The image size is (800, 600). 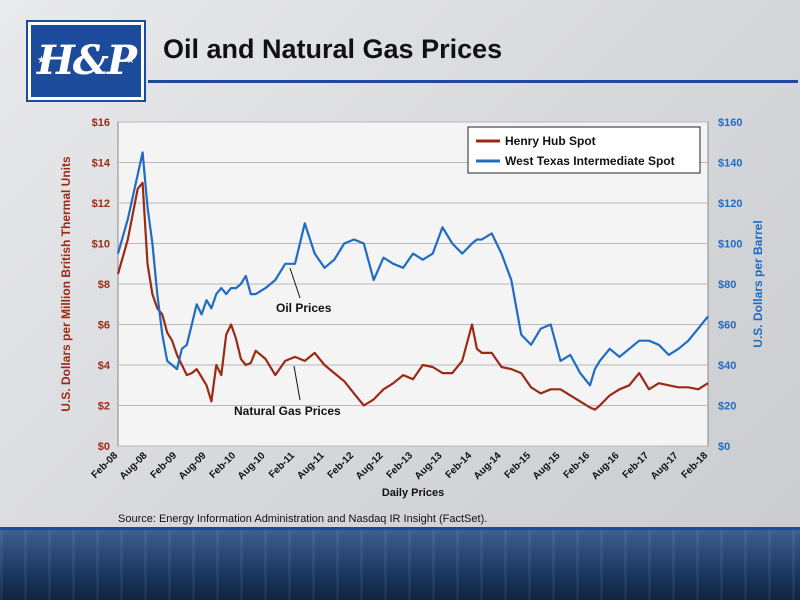 I want to click on left-axis-ticks: $0 $2 $4 $6 $8 $10 $12 $14 $16, so click(x=101, y=285).